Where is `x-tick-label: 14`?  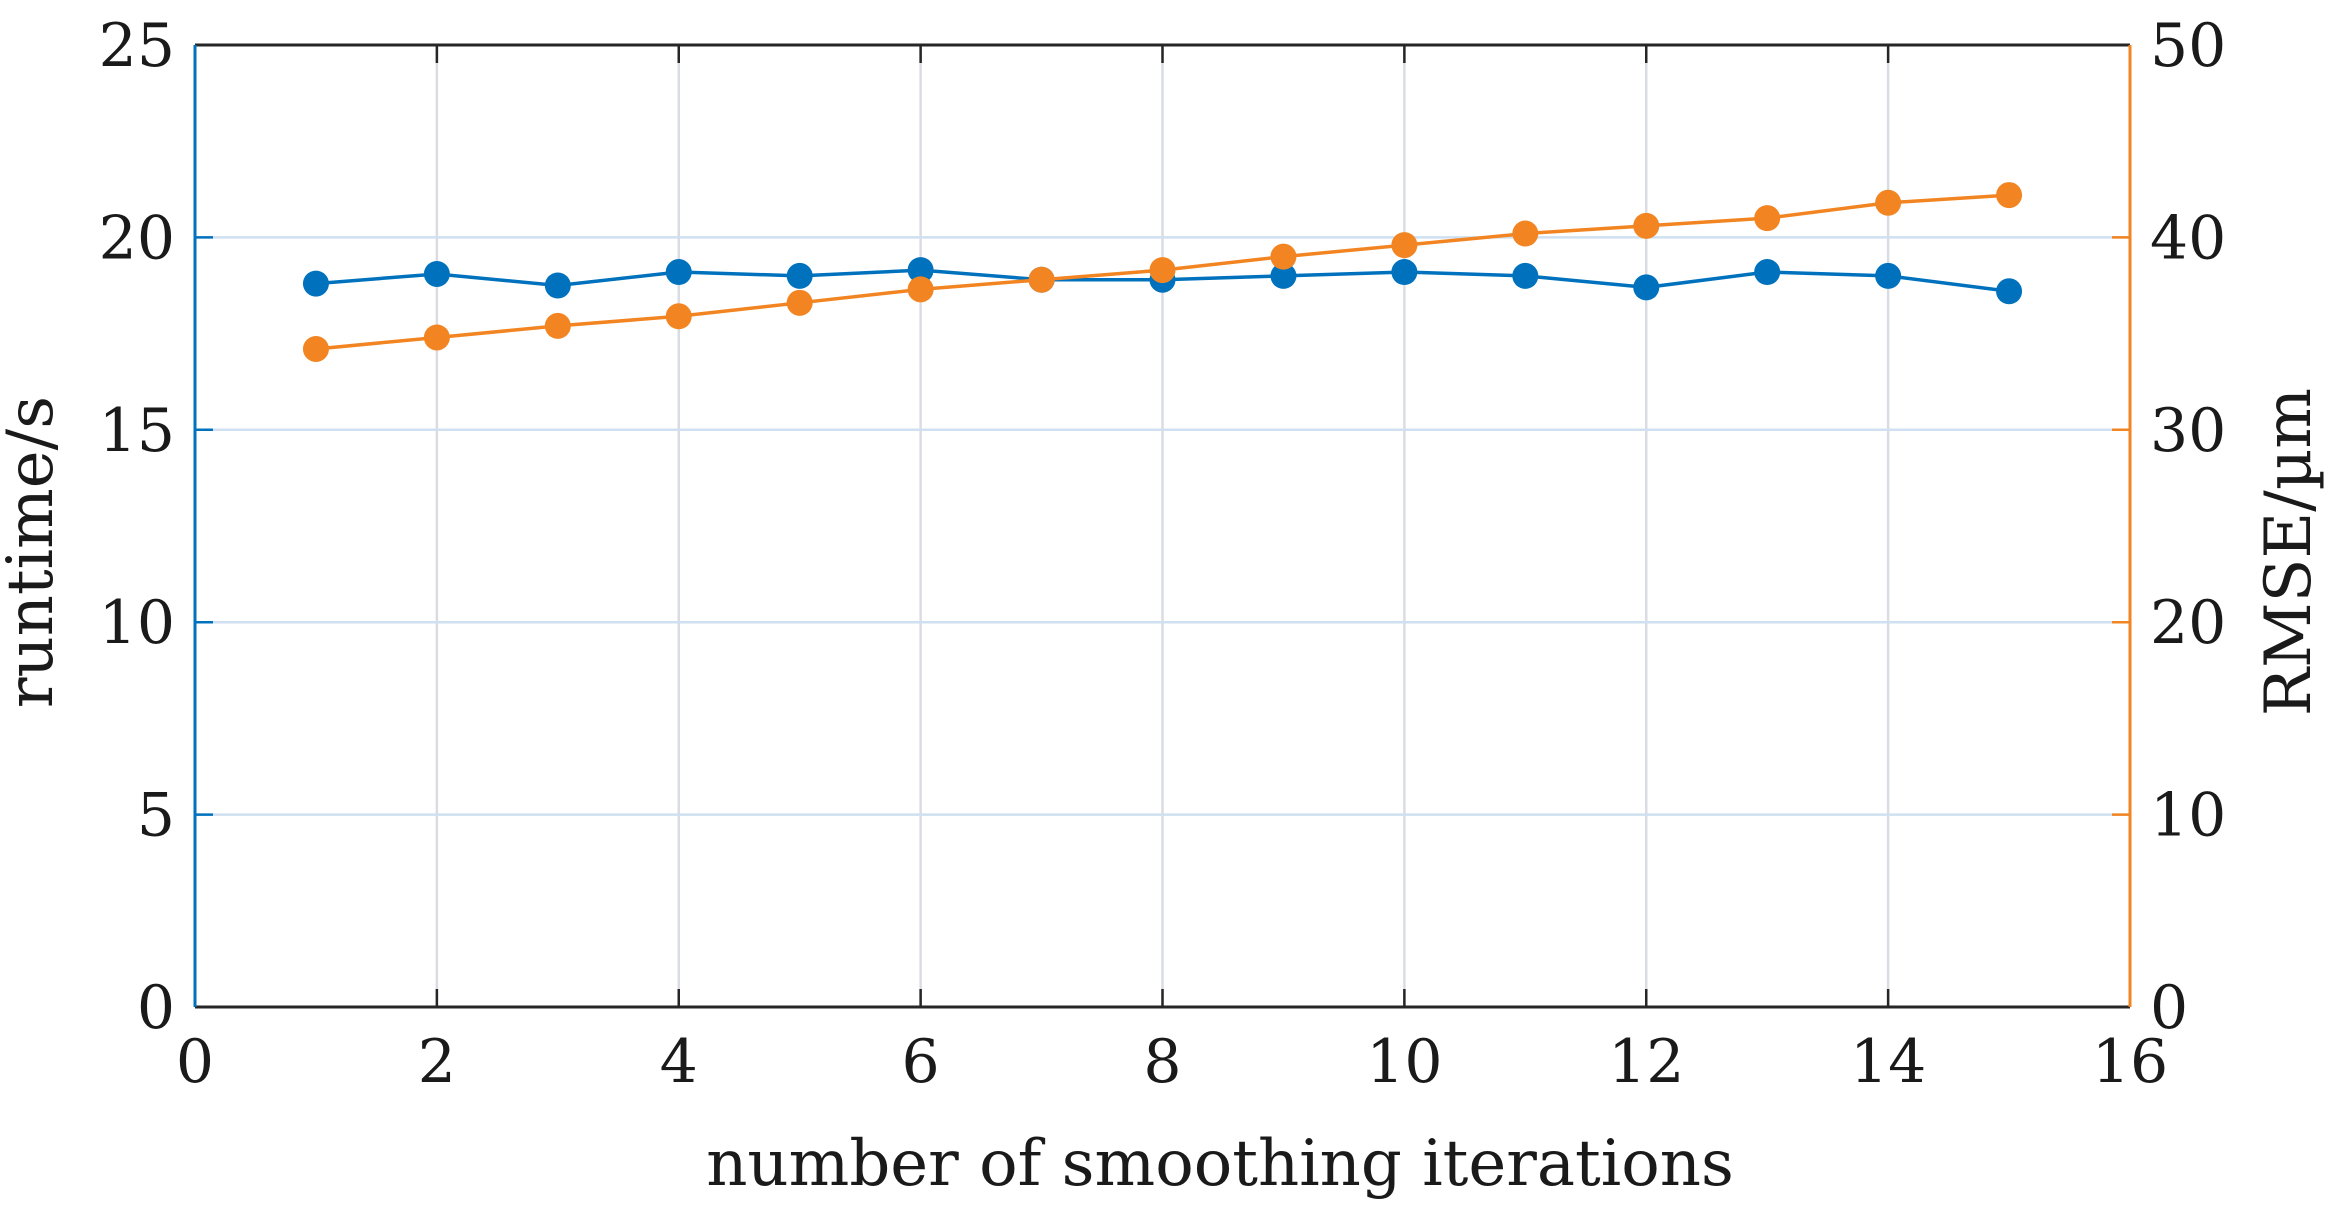 x-tick-label: 14 is located at coordinates (1888, 1062).